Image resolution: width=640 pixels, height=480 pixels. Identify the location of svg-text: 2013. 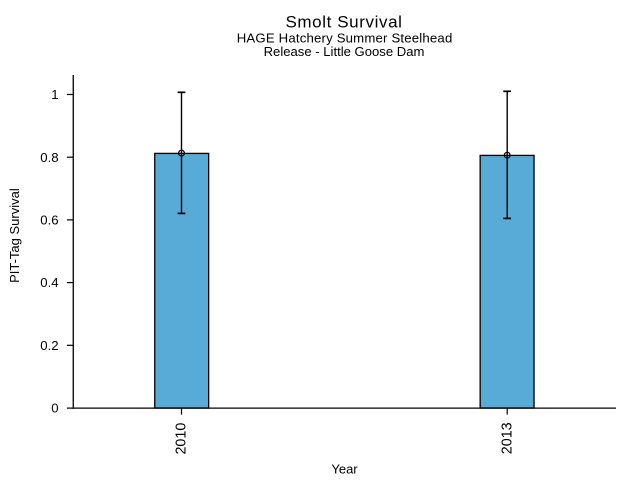
(508, 438).